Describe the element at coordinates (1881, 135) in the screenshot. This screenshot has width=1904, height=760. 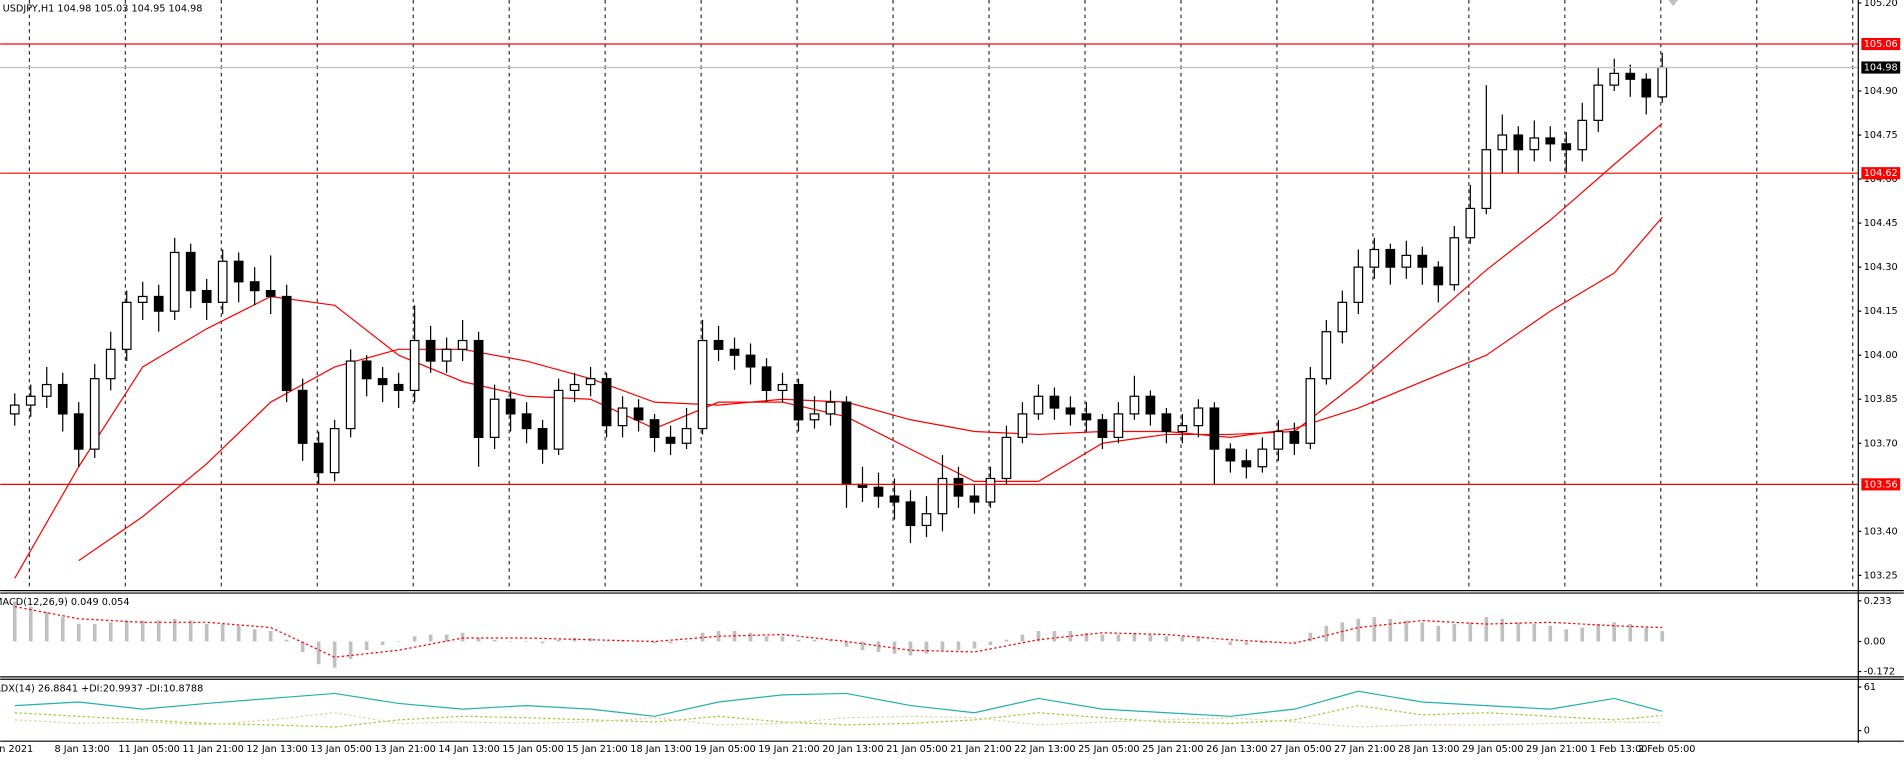
I see `y-tick-label: 104.75` at that location.